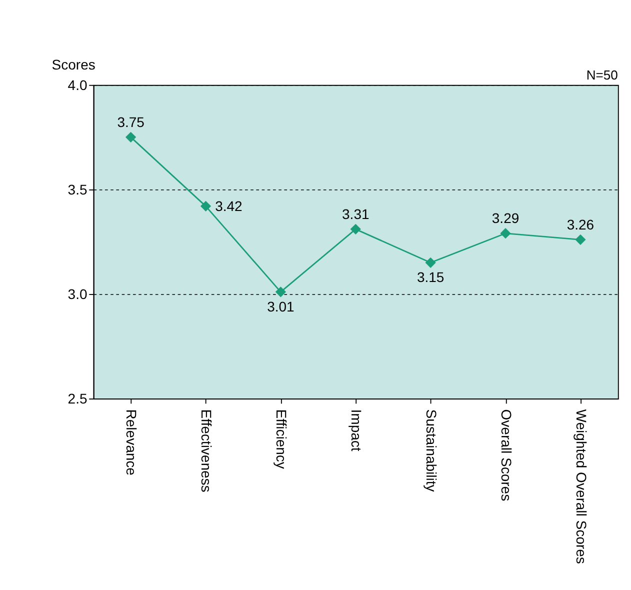 The image size is (631, 590). I want to click on data-label: 3.01, so click(281, 306).